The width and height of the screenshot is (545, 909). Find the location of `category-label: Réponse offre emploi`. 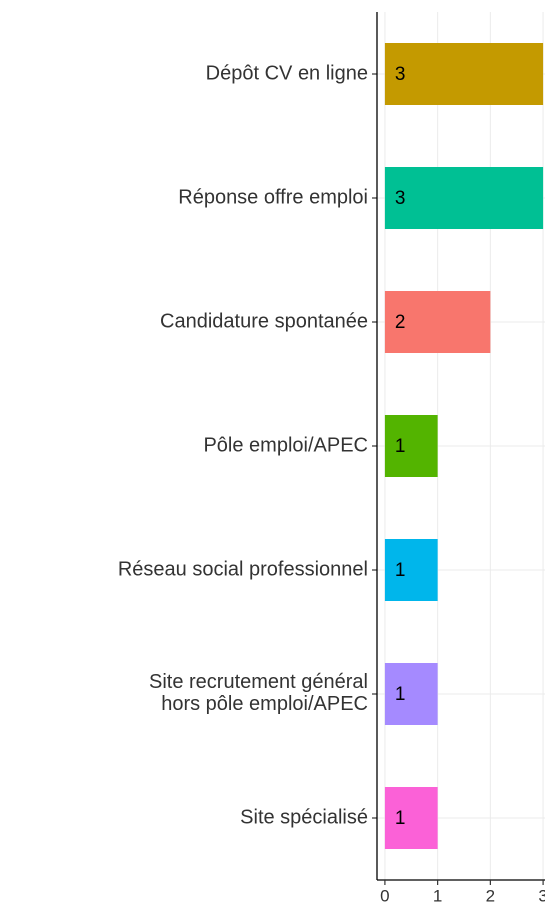

category-label: Réponse offre emploi is located at coordinates (273, 197).